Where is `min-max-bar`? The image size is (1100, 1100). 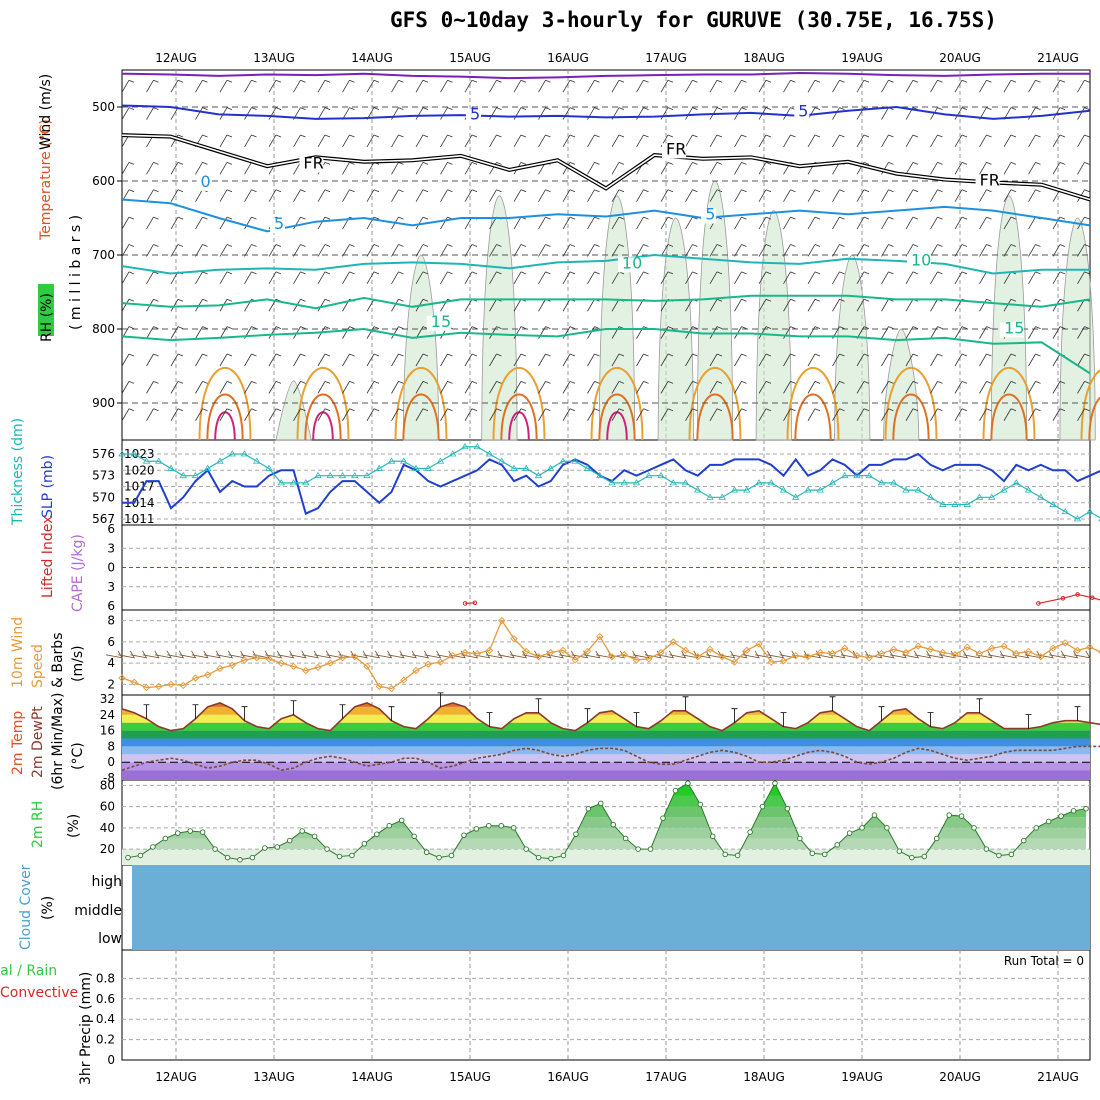
min-max-bar is located at coordinates (930, 719).